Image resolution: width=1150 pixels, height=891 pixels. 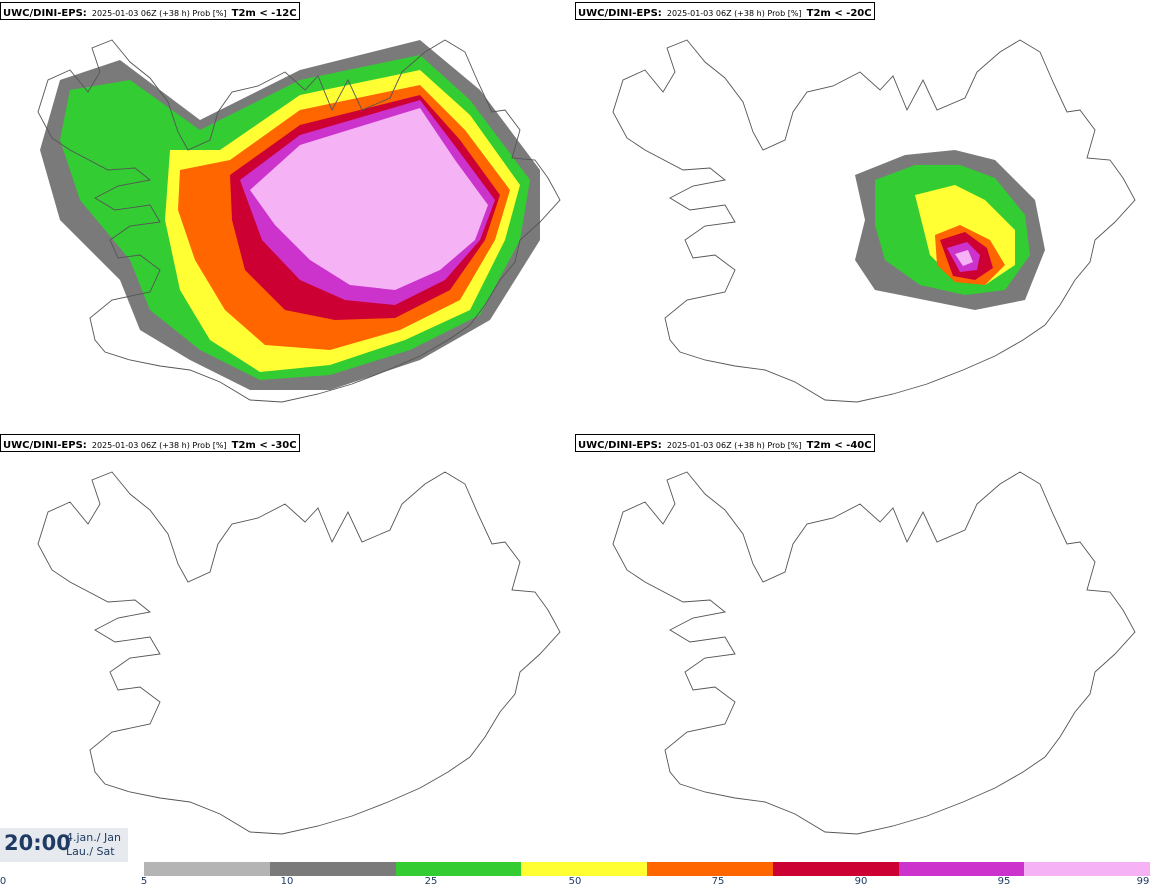 I want to click on valid-time-box: 20:00 4.jan./ Jan Lau./ Sat, so click(x=64, y=845).